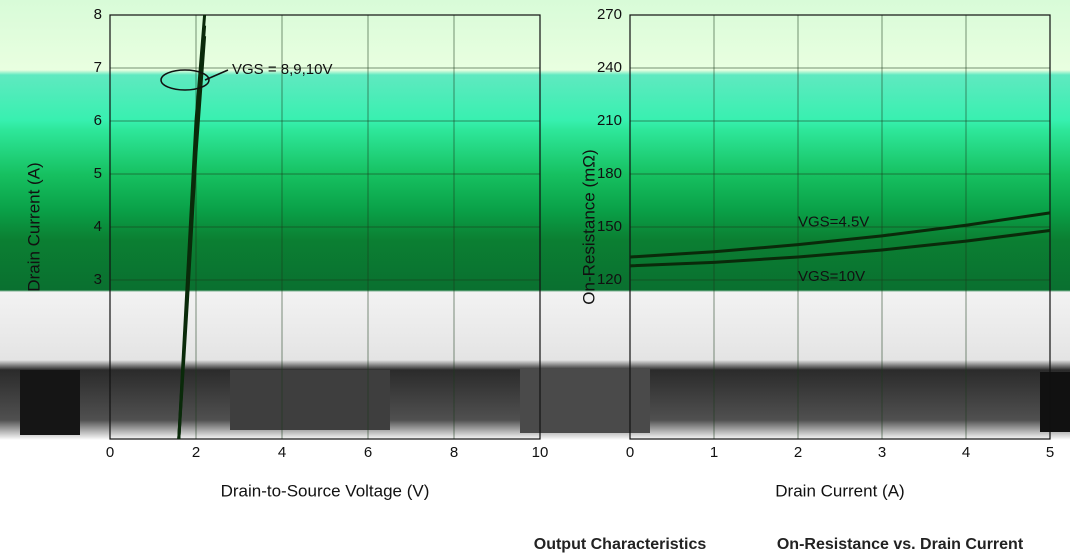 This screenshot has width=1070, height=556. Describe the element at coordinates (609, 67) in the screenshot. I see `y-tick-label: 240` at that location.